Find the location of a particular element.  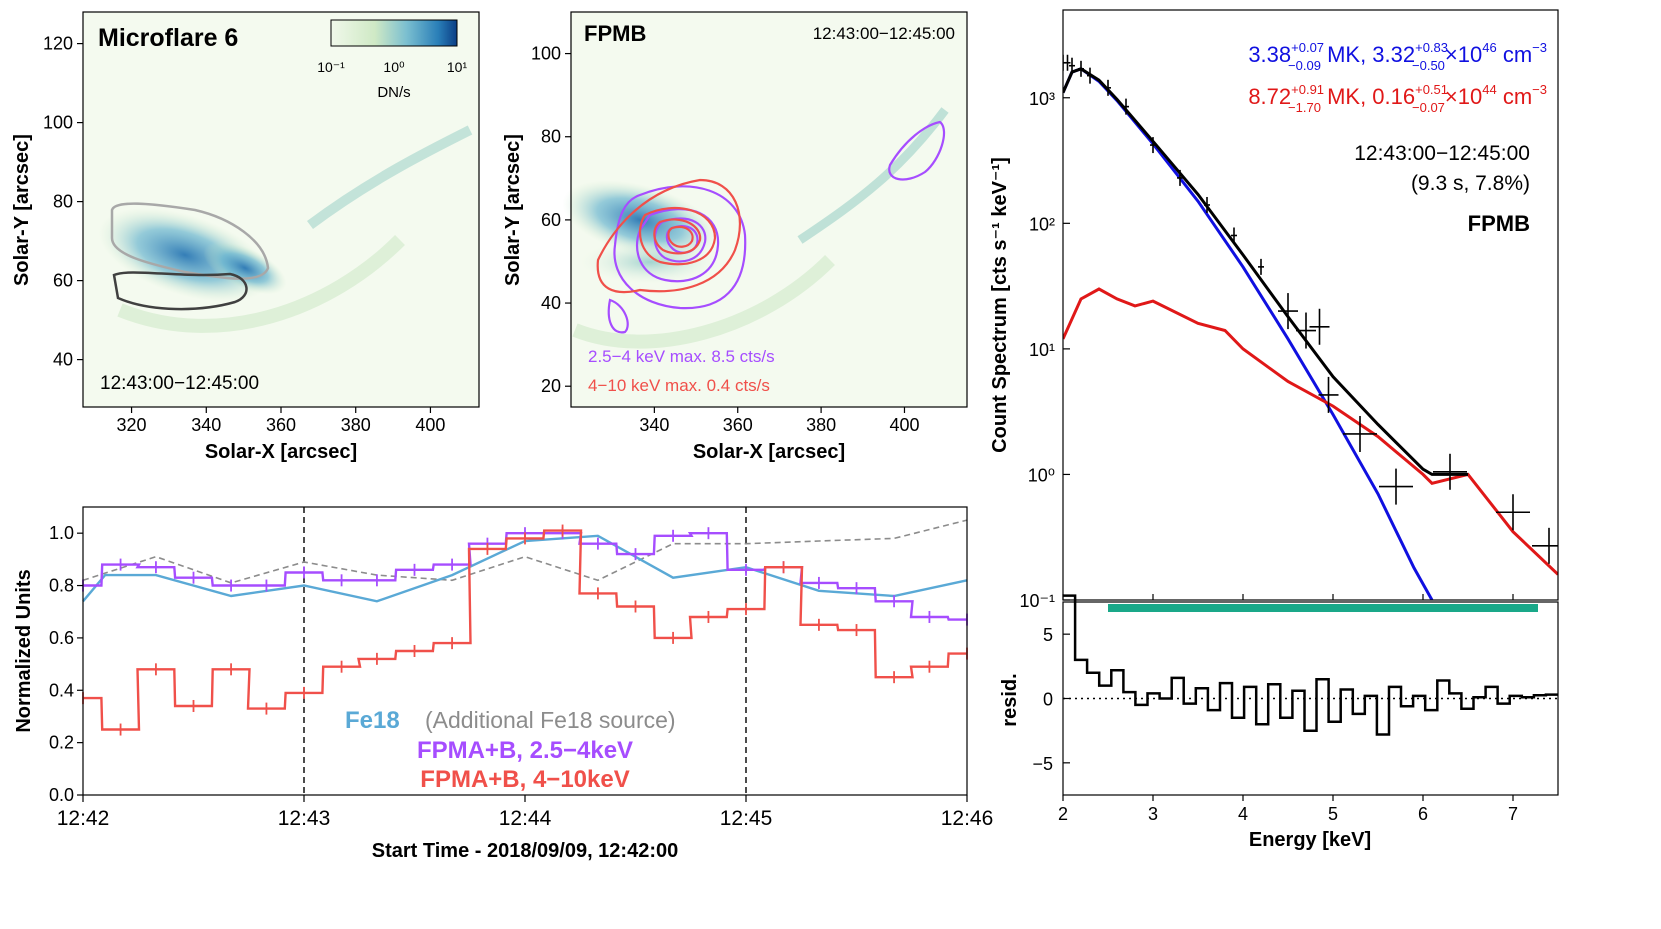

fit1-em: MK, 3.32 is located at coordinates (1368, 54).